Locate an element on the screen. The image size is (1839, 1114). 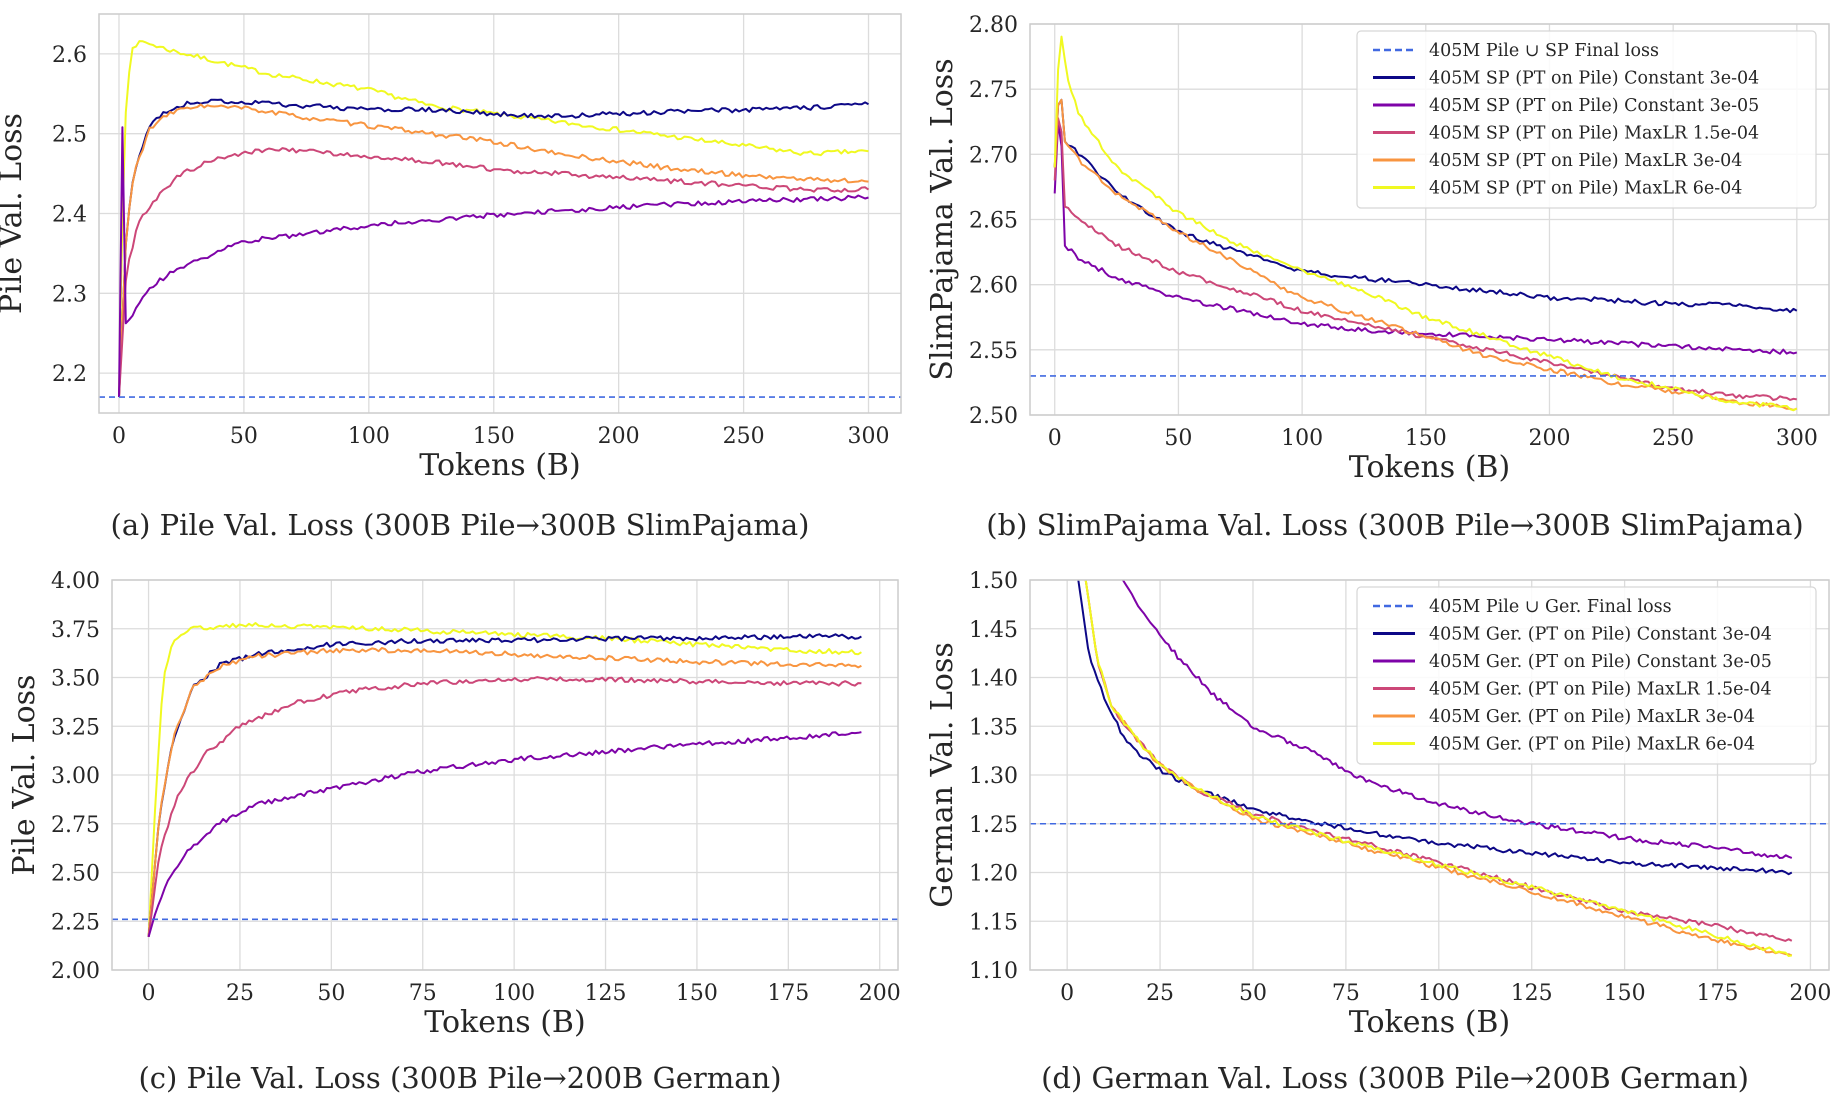
legend-label: 405M Pile ∪ SP Final loss is located at coordinates (1544, 51).